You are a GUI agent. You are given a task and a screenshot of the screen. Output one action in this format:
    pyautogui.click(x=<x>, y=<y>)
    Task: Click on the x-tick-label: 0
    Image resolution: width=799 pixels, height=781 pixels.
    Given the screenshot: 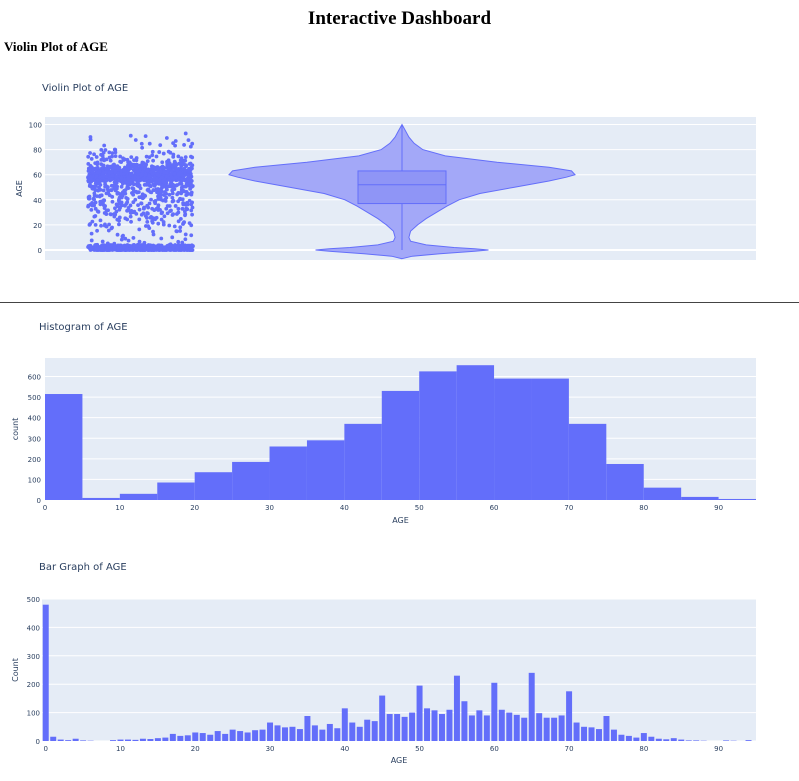 What is the action you would take?
    pyautogui.click(x=46, y=749)
    